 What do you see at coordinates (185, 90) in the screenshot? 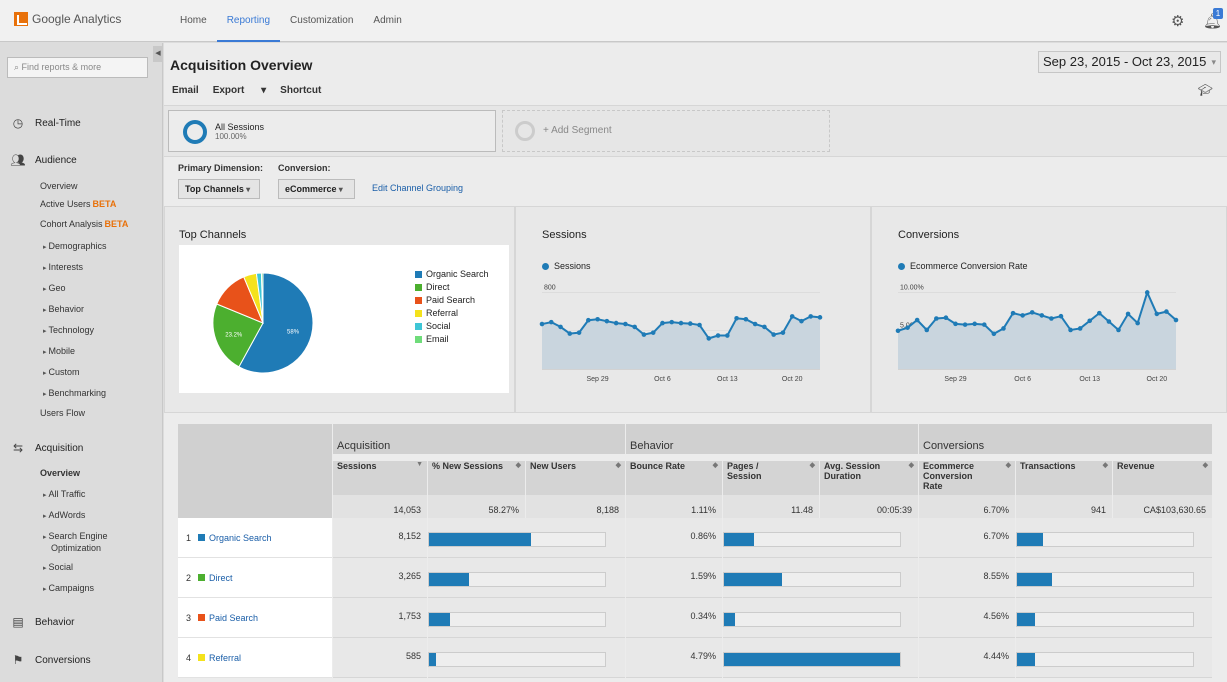
I see `email-button: Email` at bounding box center [185, 90].